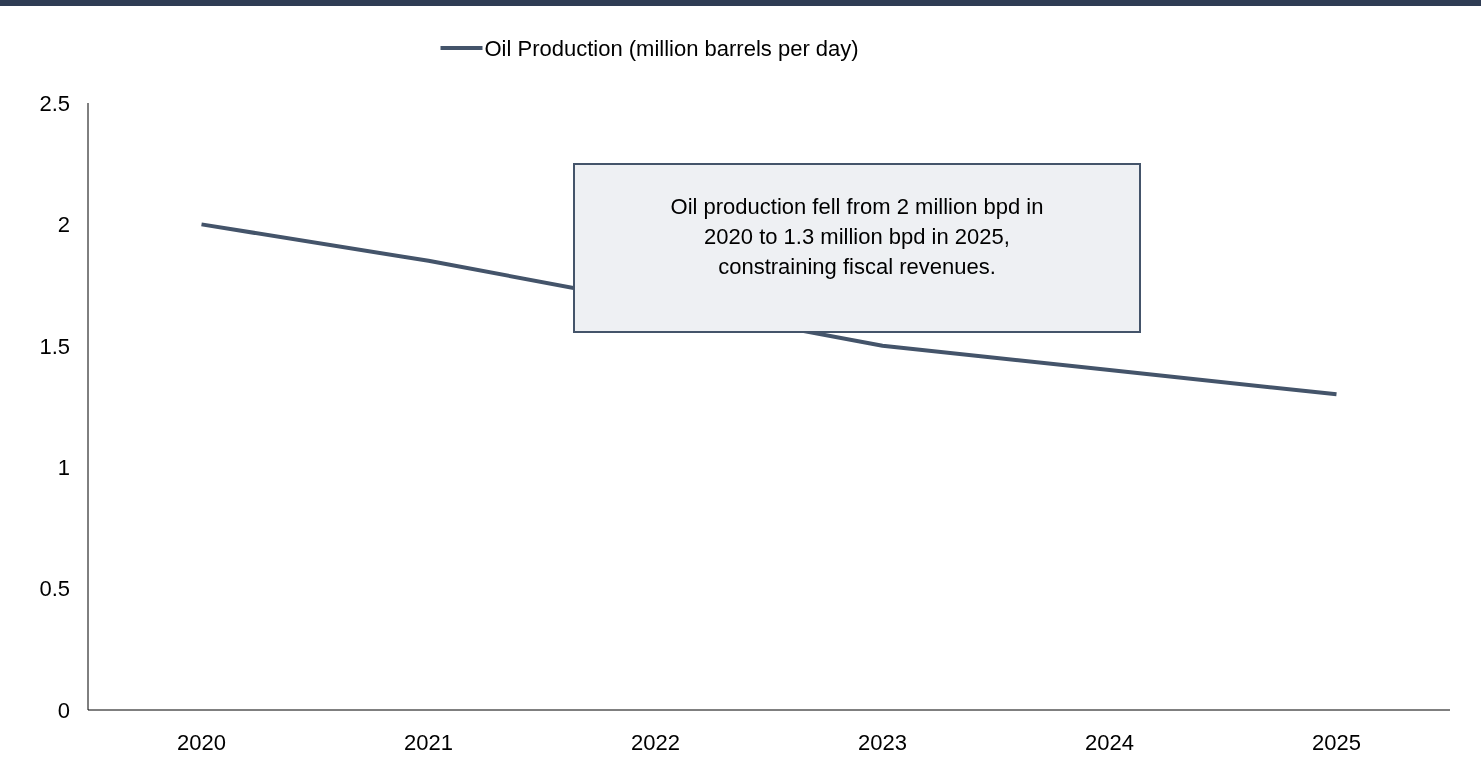 The height and width of the screenshot is (773, 1481). I want to click on x-tick-label: 2025, so click(1336, 742).